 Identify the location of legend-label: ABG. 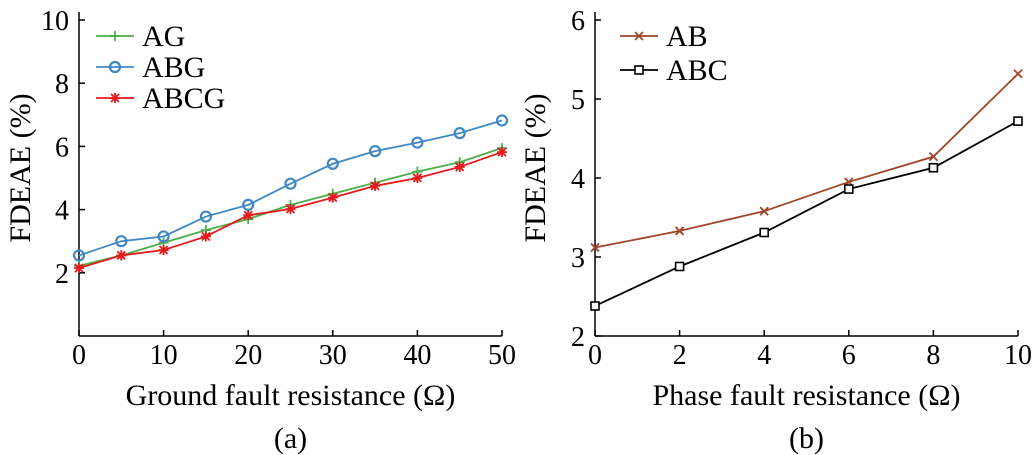
(173, 67).